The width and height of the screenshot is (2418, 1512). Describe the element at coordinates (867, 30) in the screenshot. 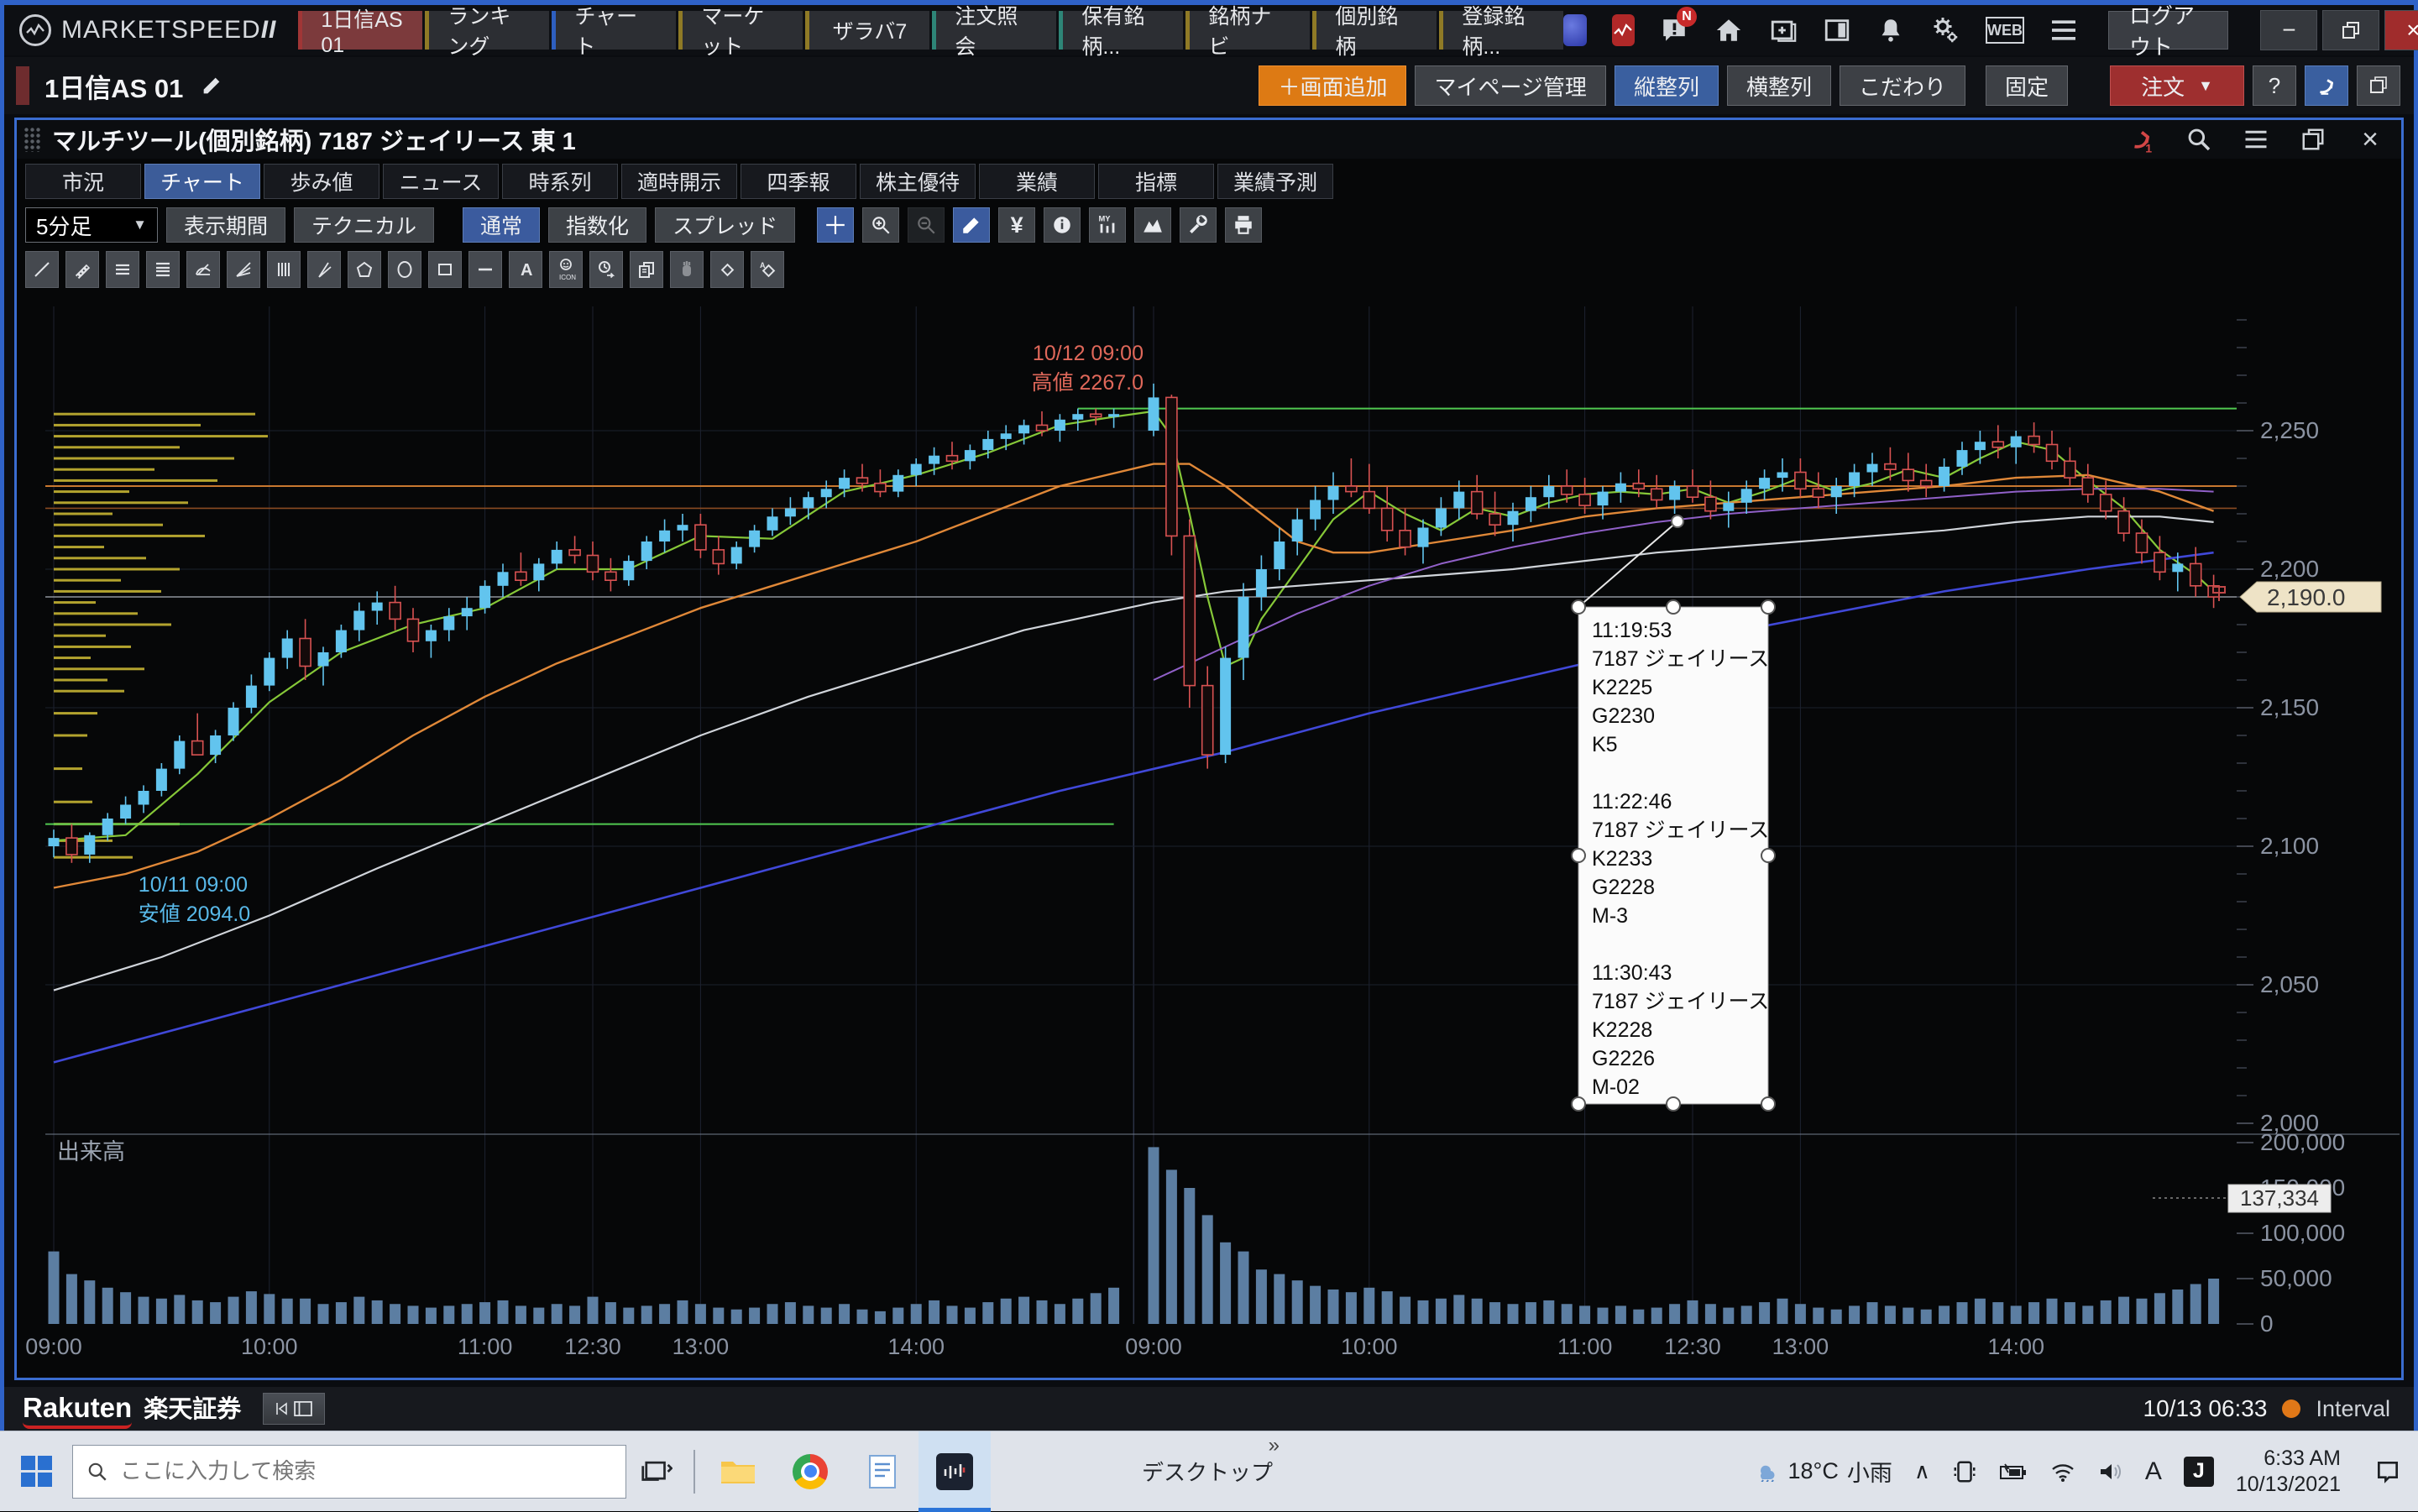

I see `menu-tab-4: ザラバ7` at that location.